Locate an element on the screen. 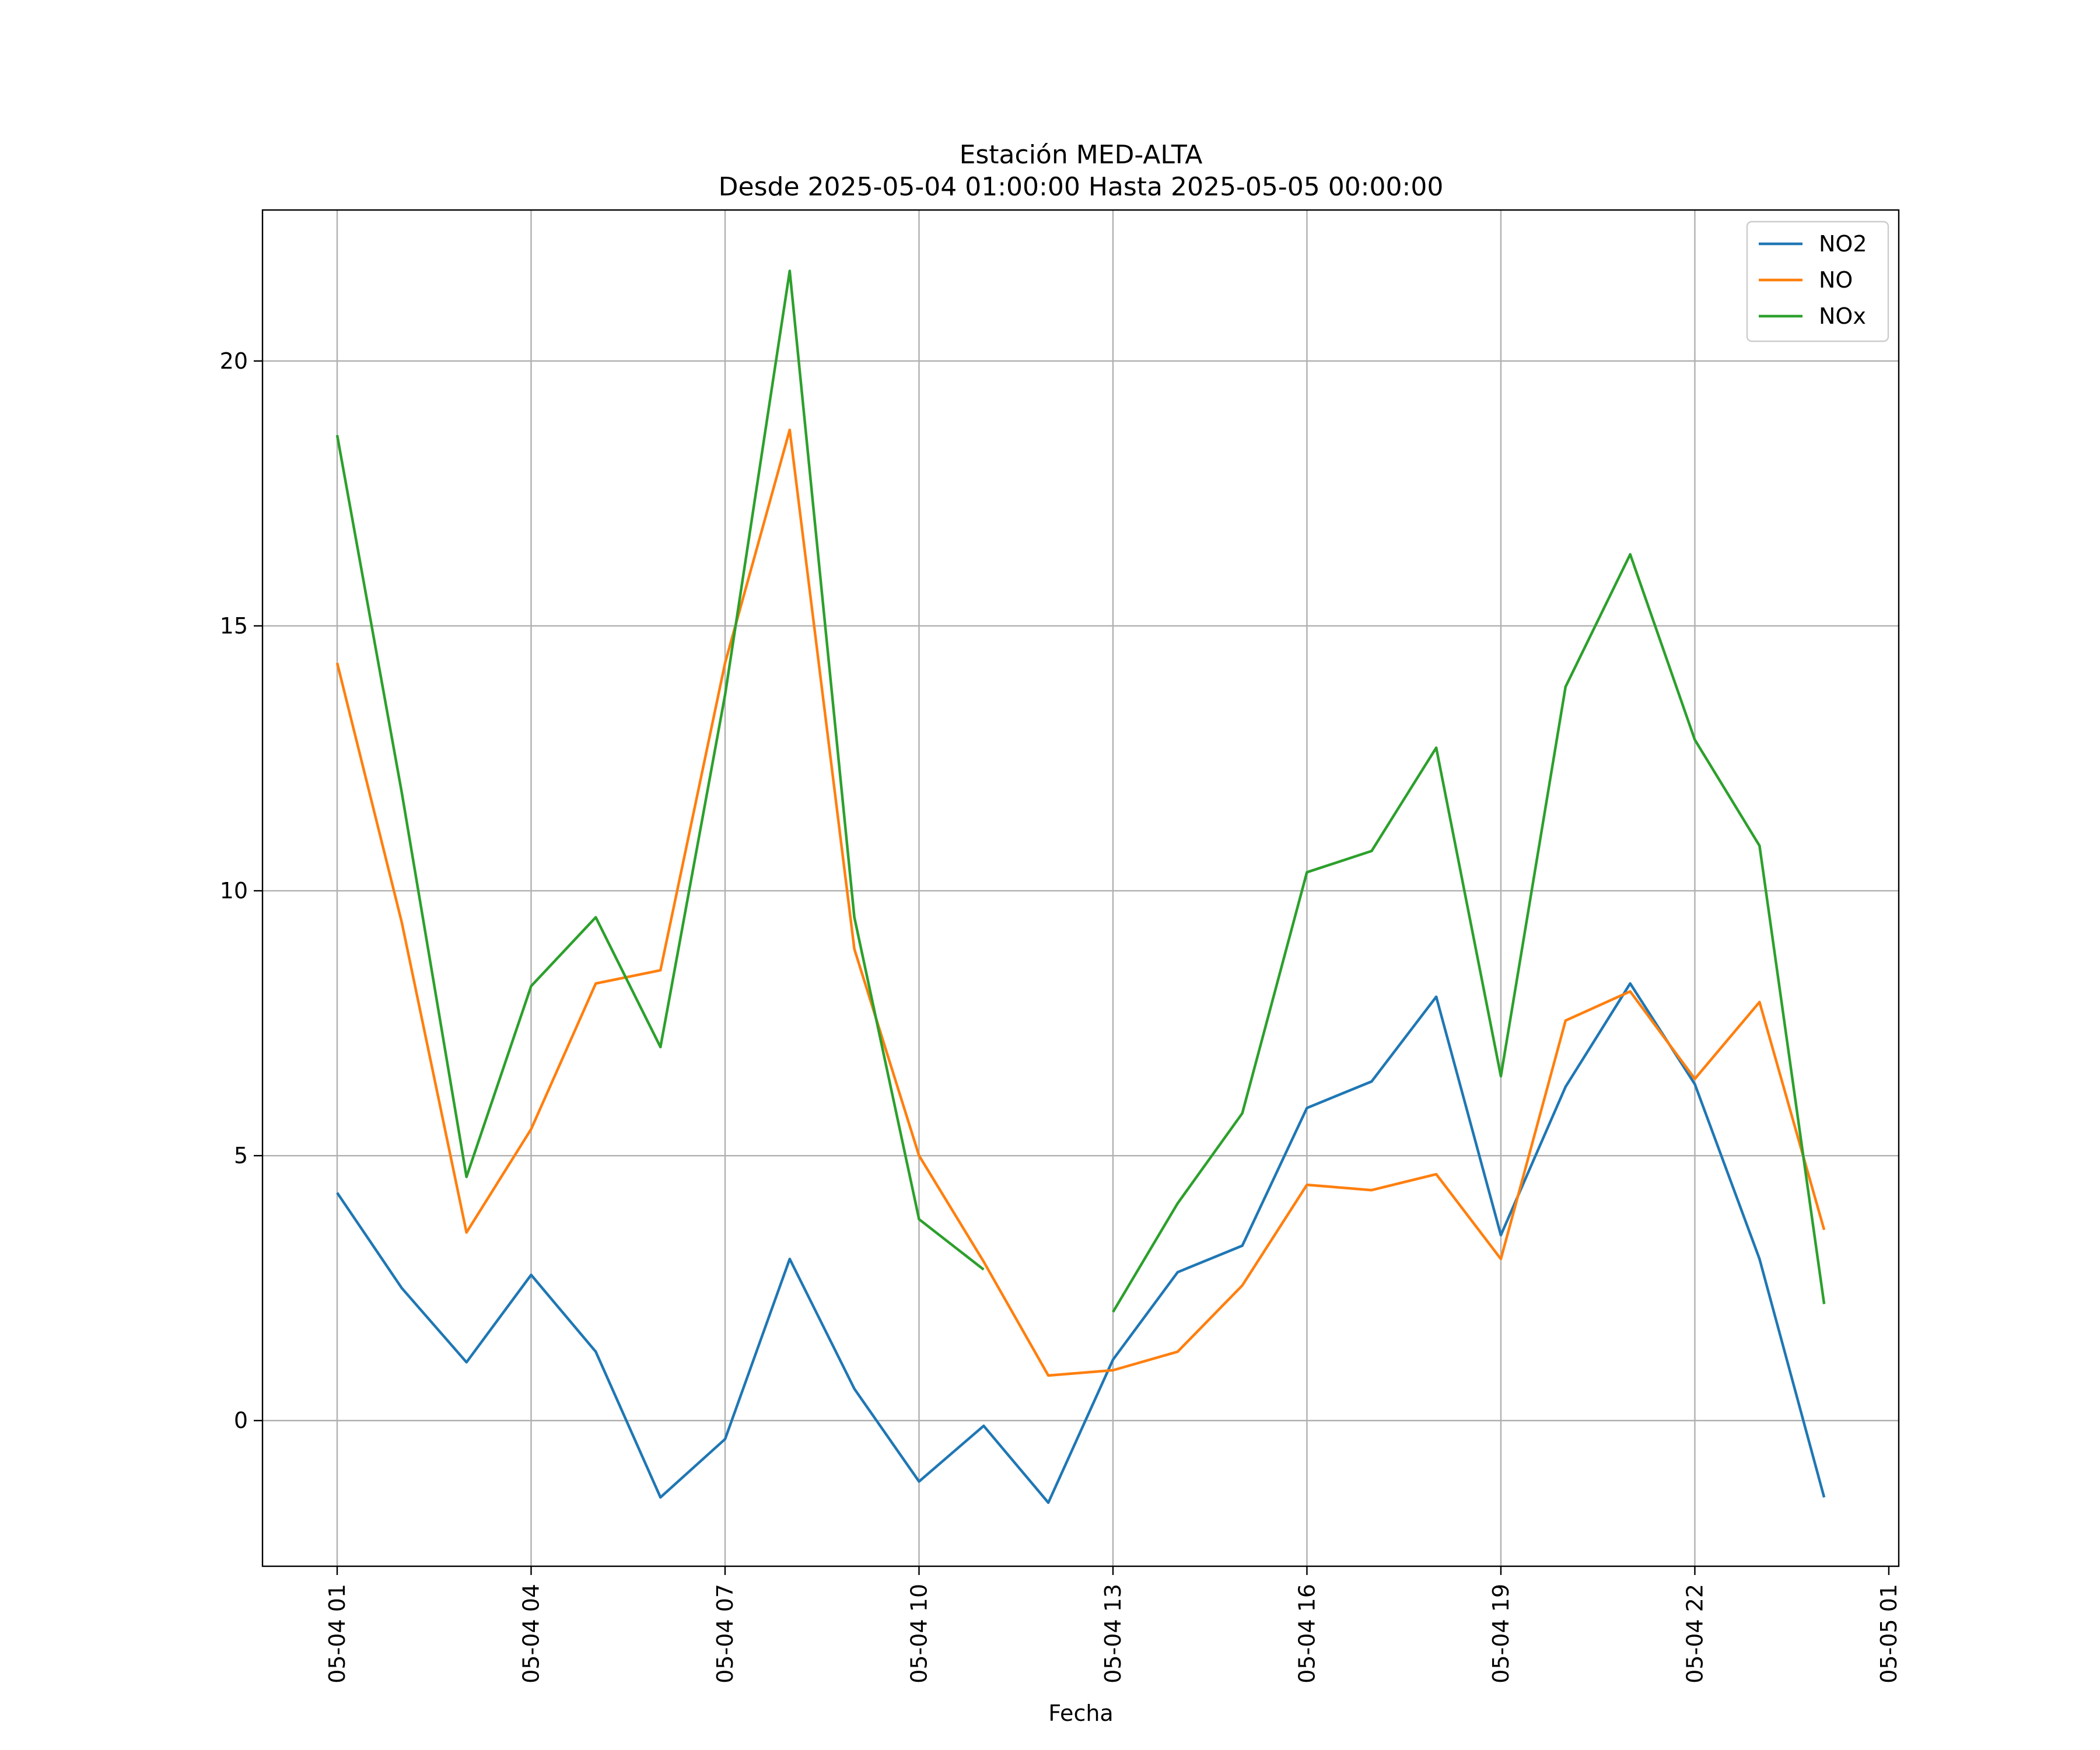  legend-box is located at coordinates (1817, 281).